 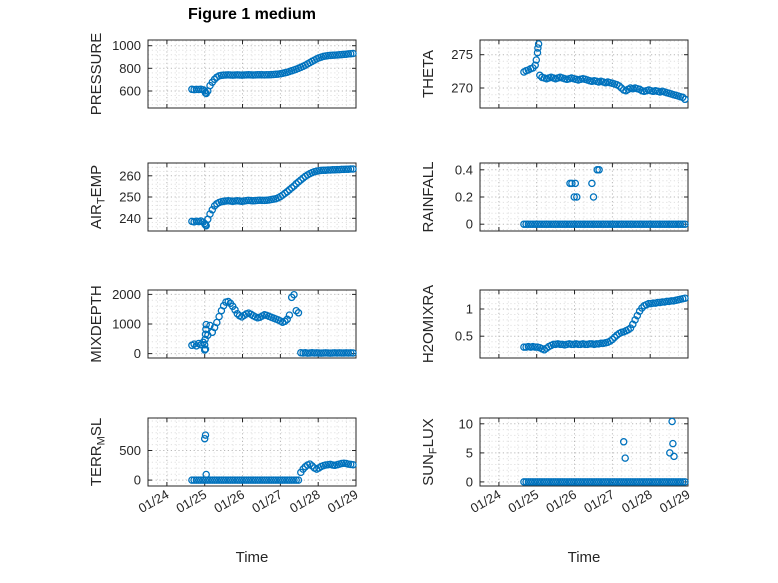 I want to click on svg-text: 600, so click(x=130, y=91).